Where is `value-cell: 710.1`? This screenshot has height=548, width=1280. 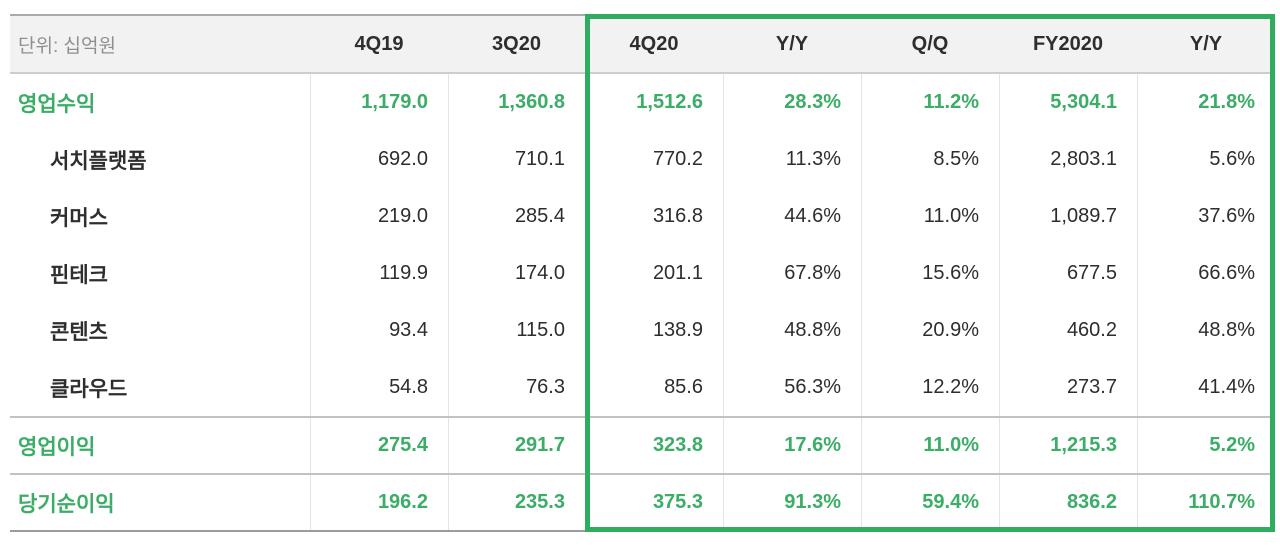 value-cell: 710.1 is located at coordinates (516, 159).